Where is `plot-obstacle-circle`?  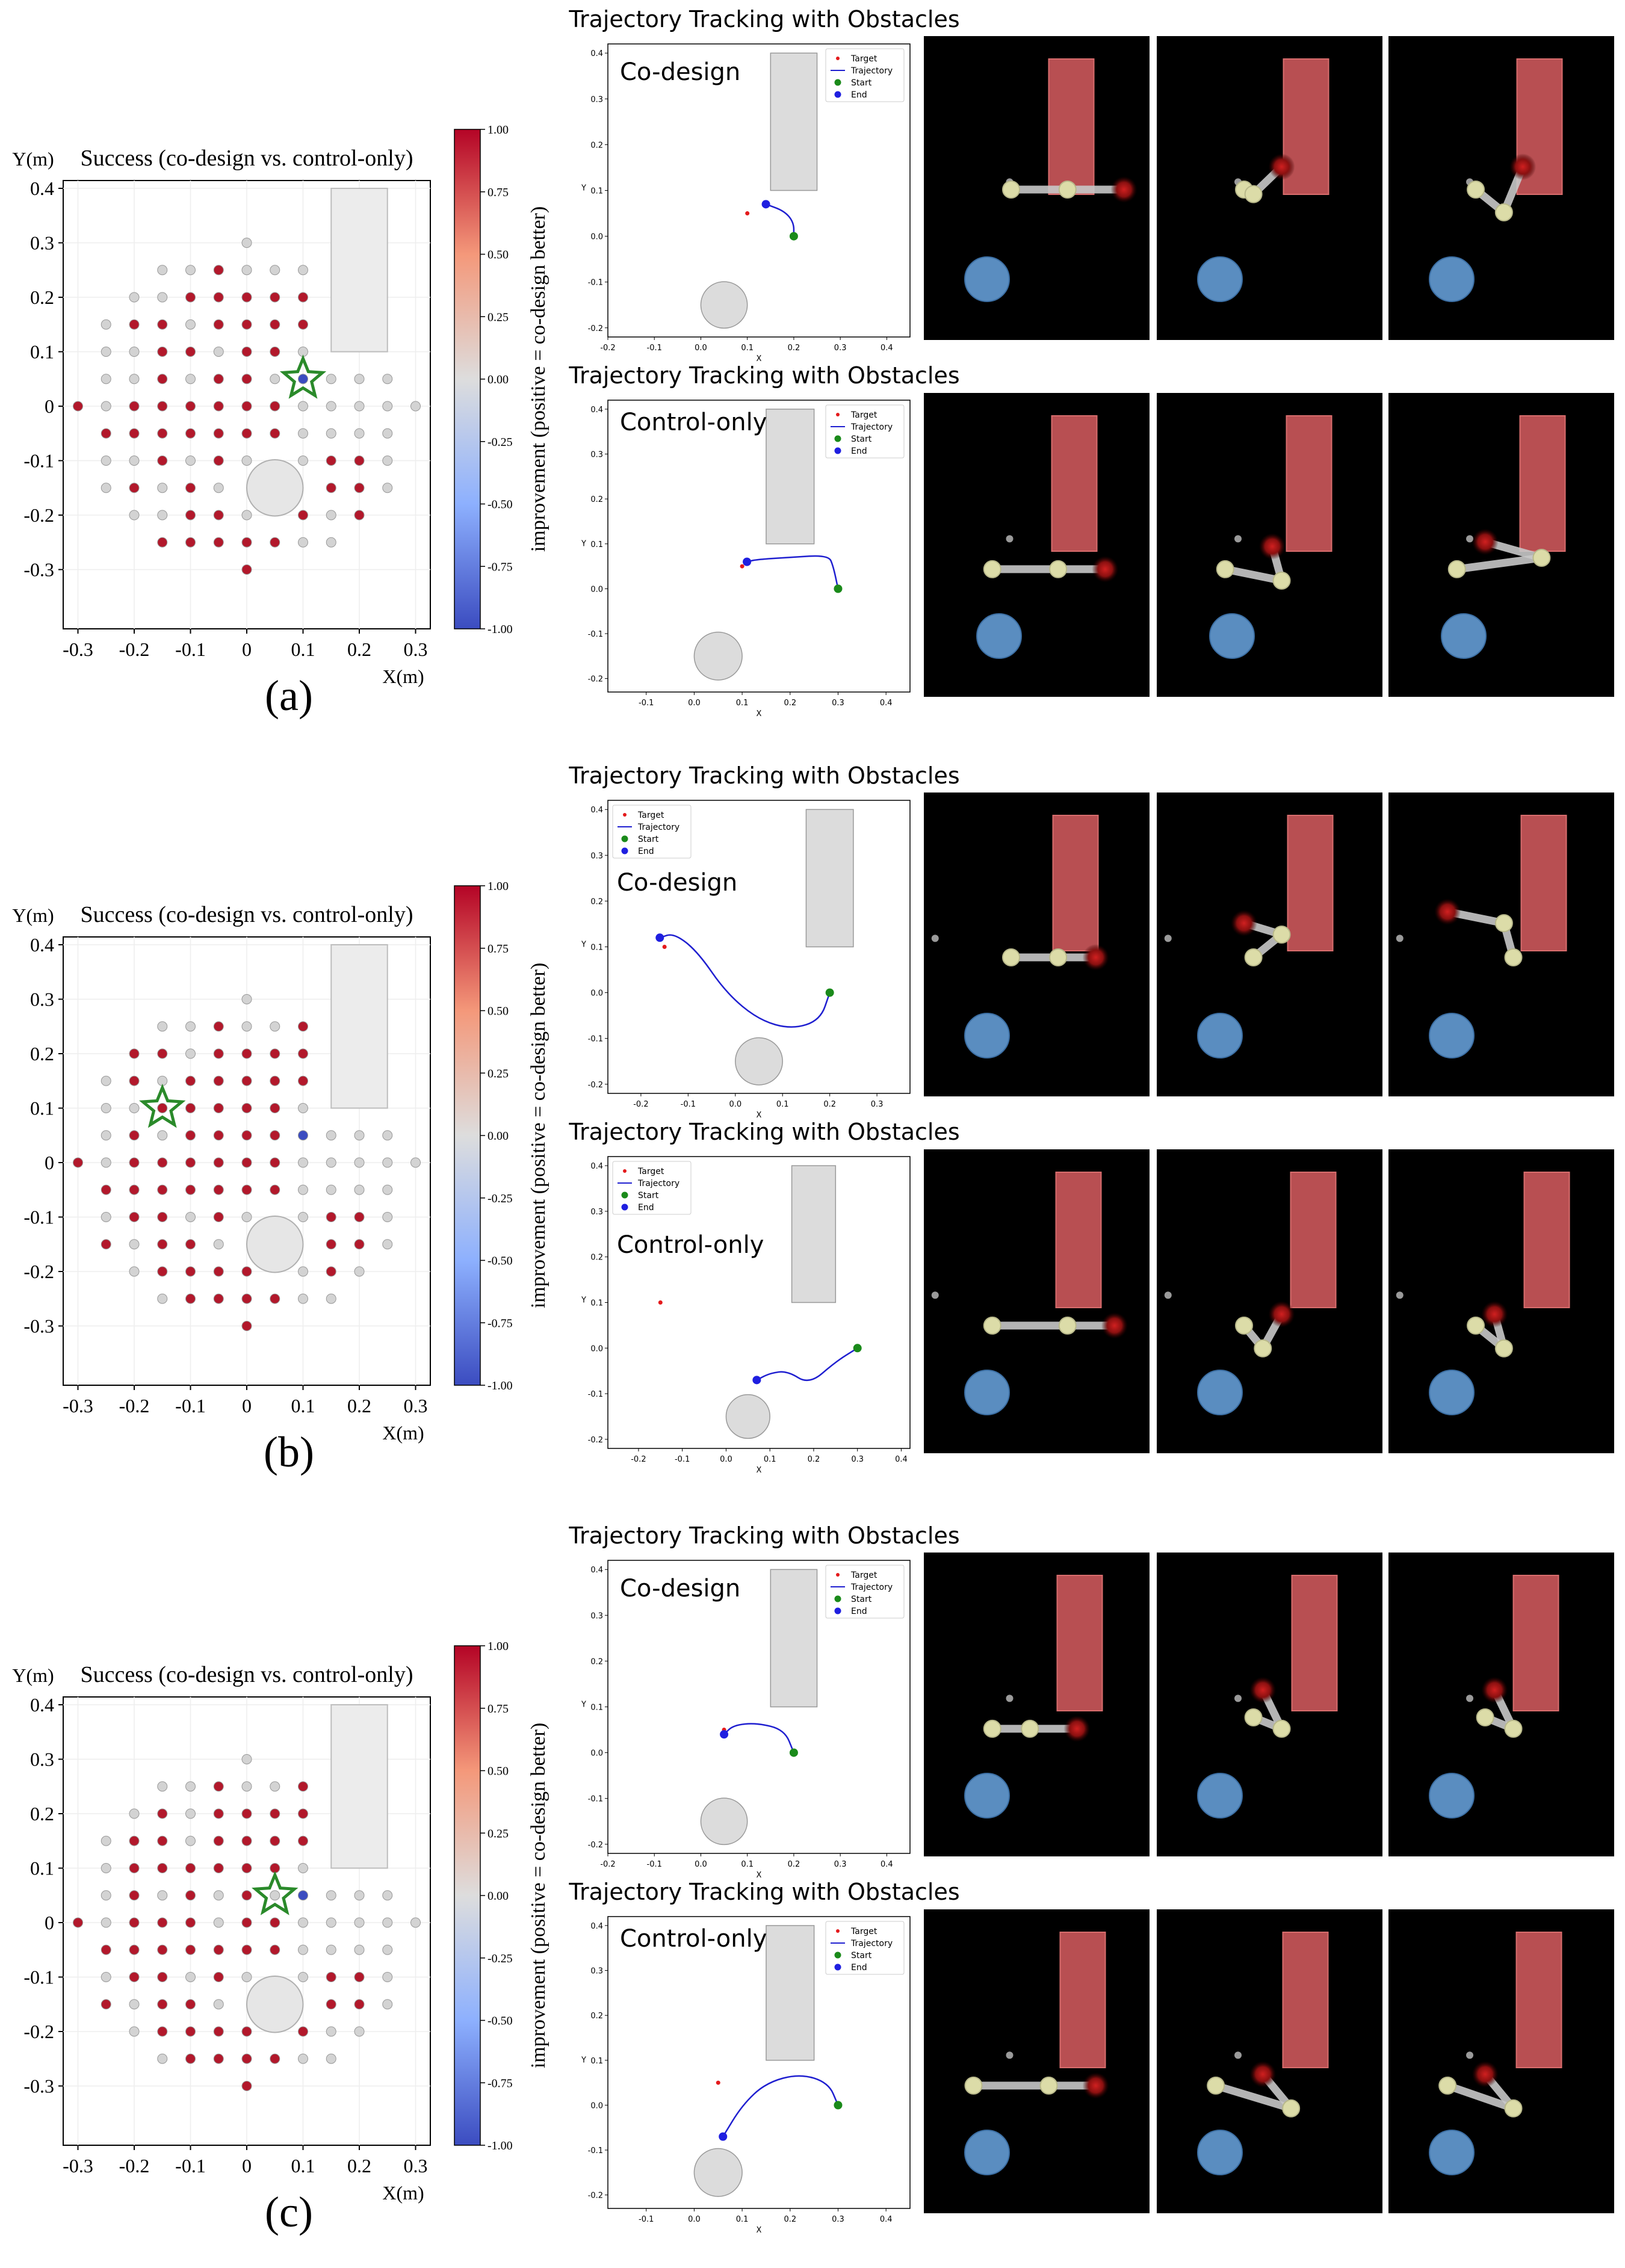
plot-obstacle-circle is located at coordinates (724, 1821).